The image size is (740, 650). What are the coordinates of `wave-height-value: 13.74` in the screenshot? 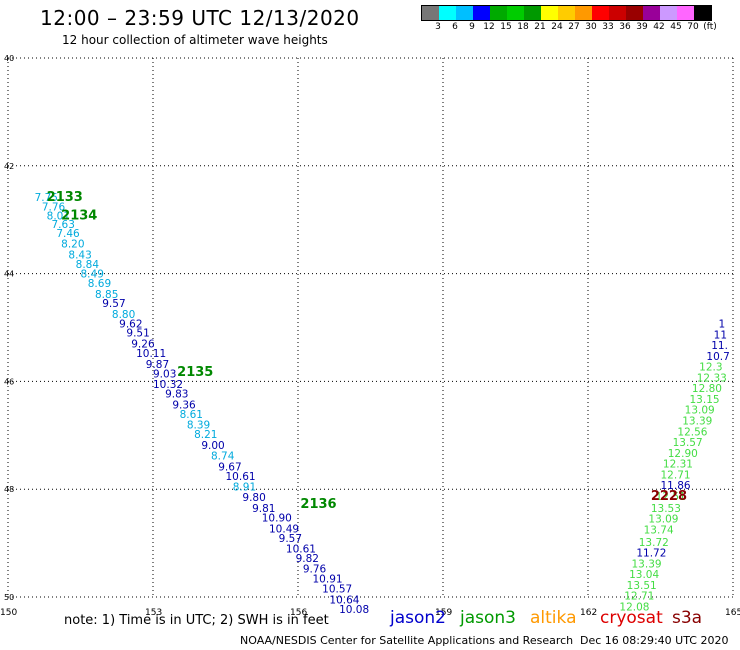 It's located at (659, 530).